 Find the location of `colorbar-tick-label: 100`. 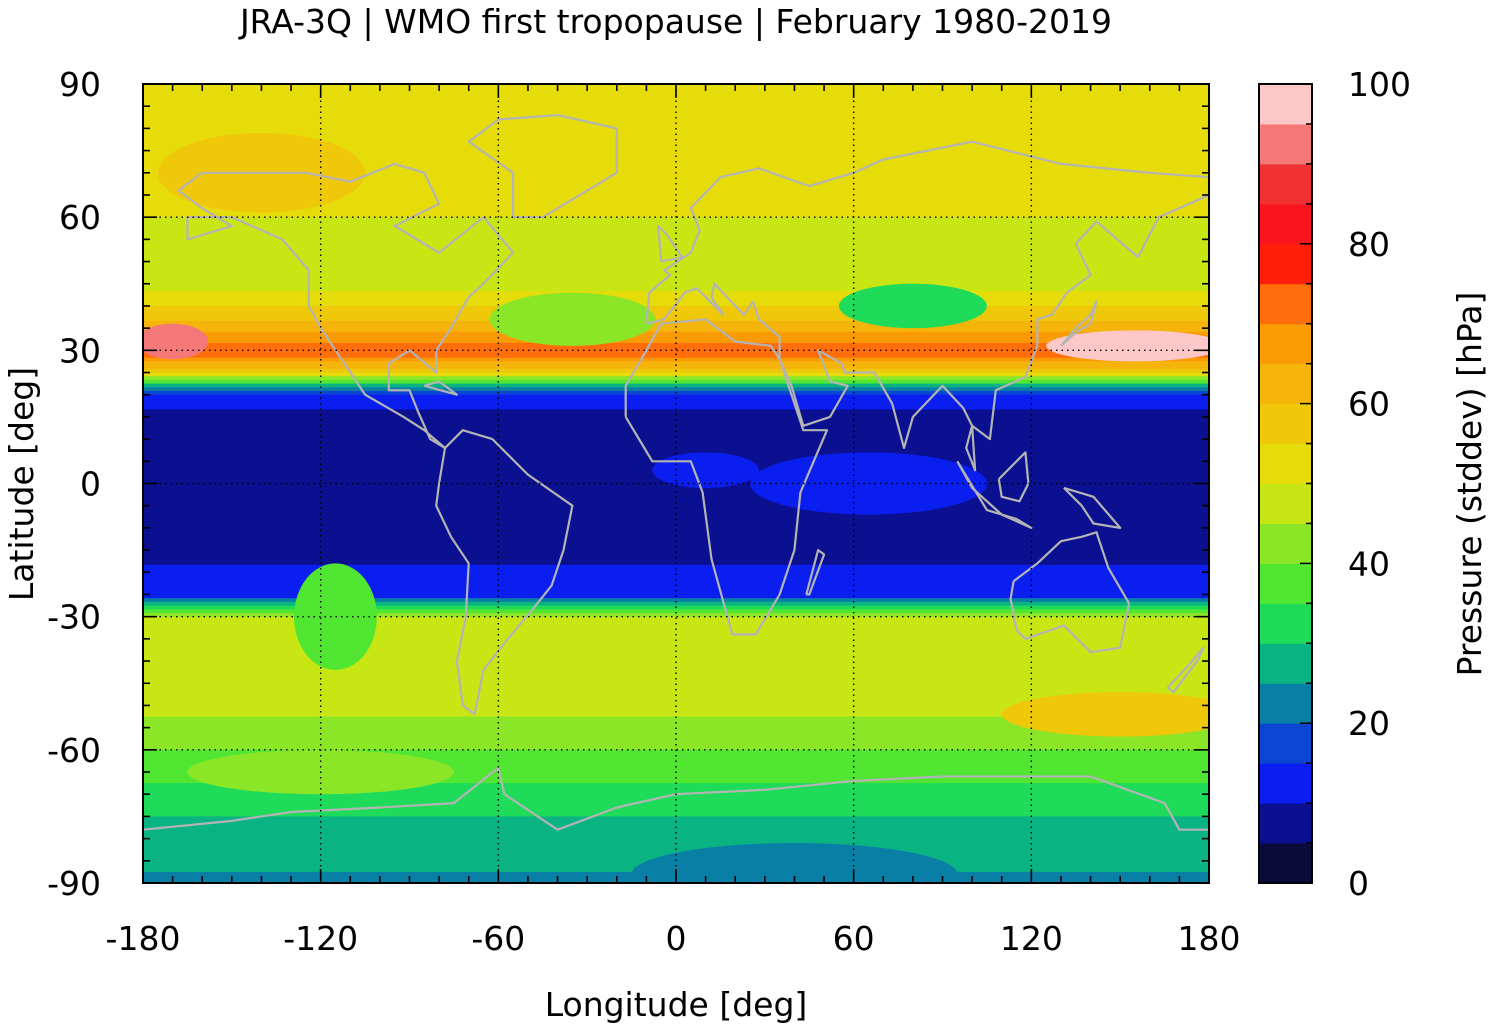

colorbar-tick-label: 100 is located at coordinates (1379, 84).